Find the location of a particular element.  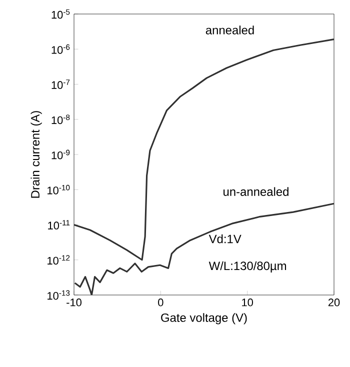

x-tick-label: 10 is located at coordinates (247, 302).